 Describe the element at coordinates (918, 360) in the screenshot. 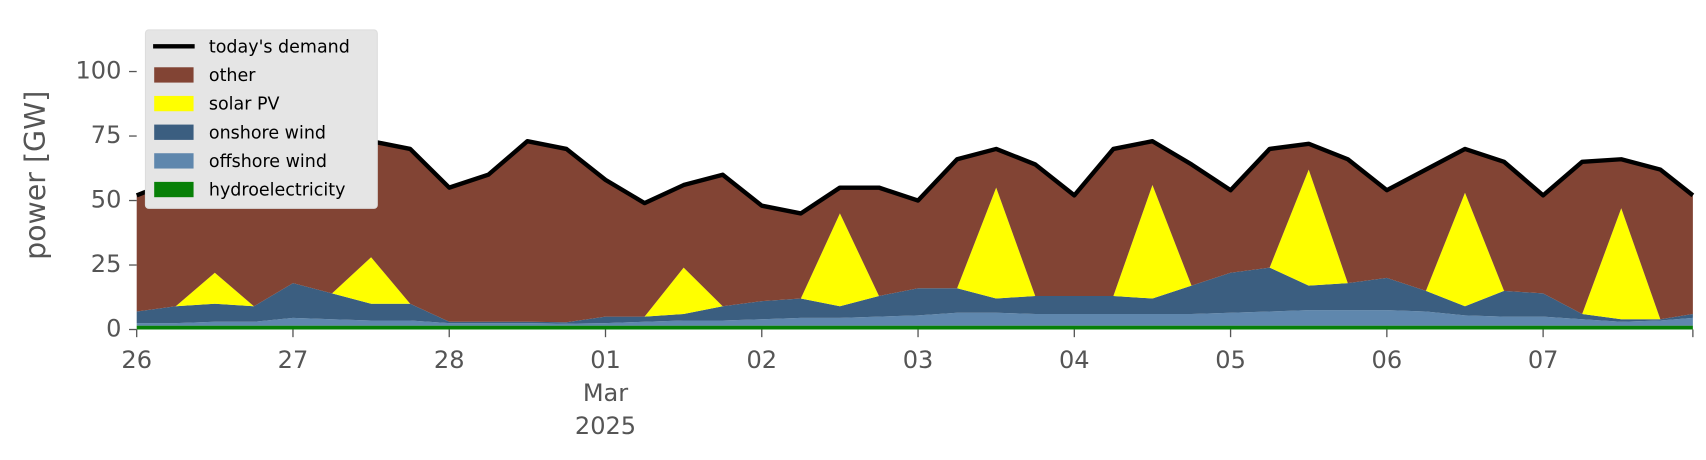

I see `x-tick-label: 03` at that location.